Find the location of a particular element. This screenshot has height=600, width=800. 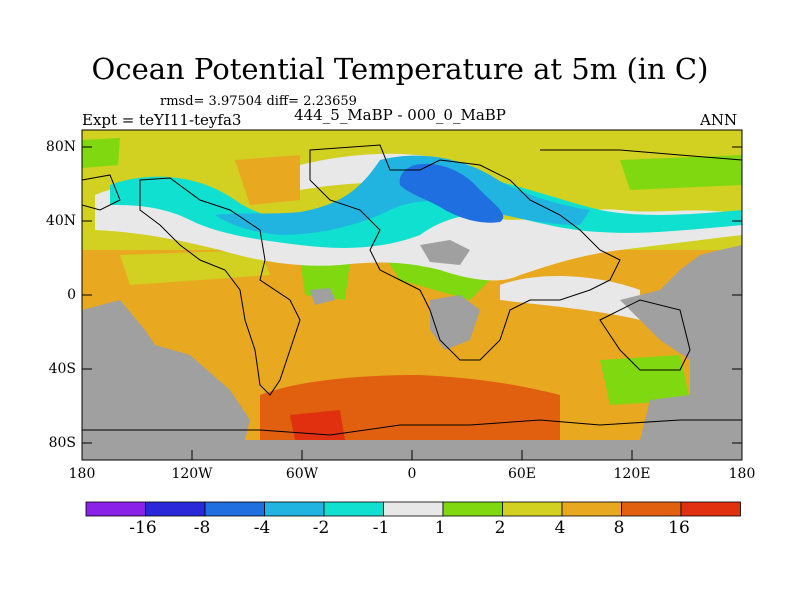

colorbar-label: 2 is located at coordinates (500, 528).